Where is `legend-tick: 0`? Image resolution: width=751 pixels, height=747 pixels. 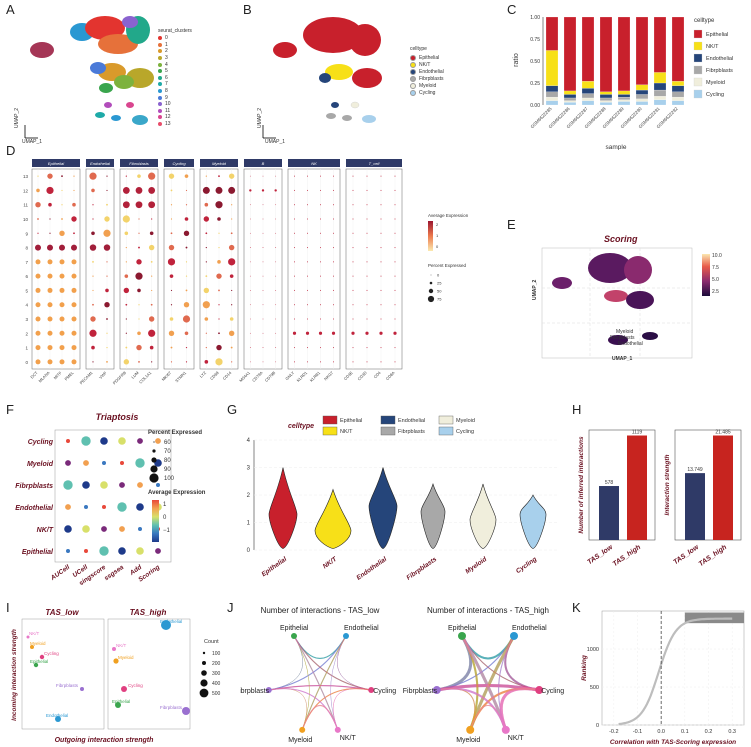
legend-tick: 0 is located at coordinates (165, 518).